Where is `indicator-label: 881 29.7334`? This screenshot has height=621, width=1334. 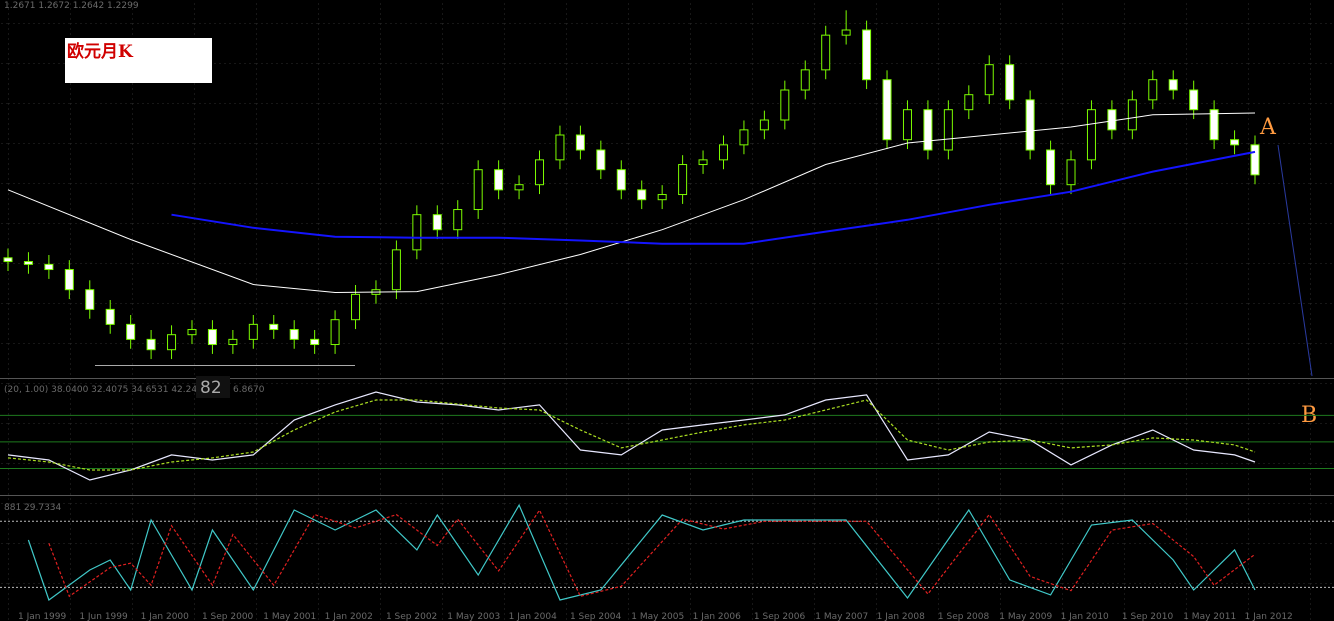
indicator-label: 881 29.7334 is located at coordinates (33, 508).